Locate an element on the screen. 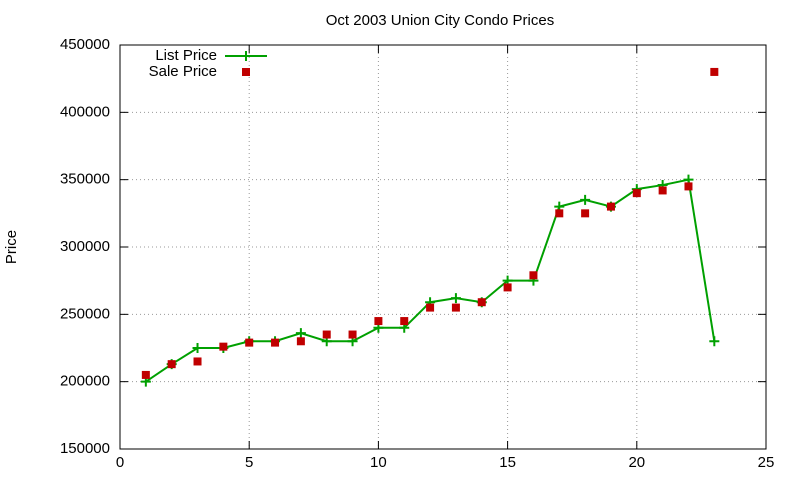 Image resolution: width=800 pixels, height=480 pixels. y-axis-label: Price is located at coordinates (11, 247).